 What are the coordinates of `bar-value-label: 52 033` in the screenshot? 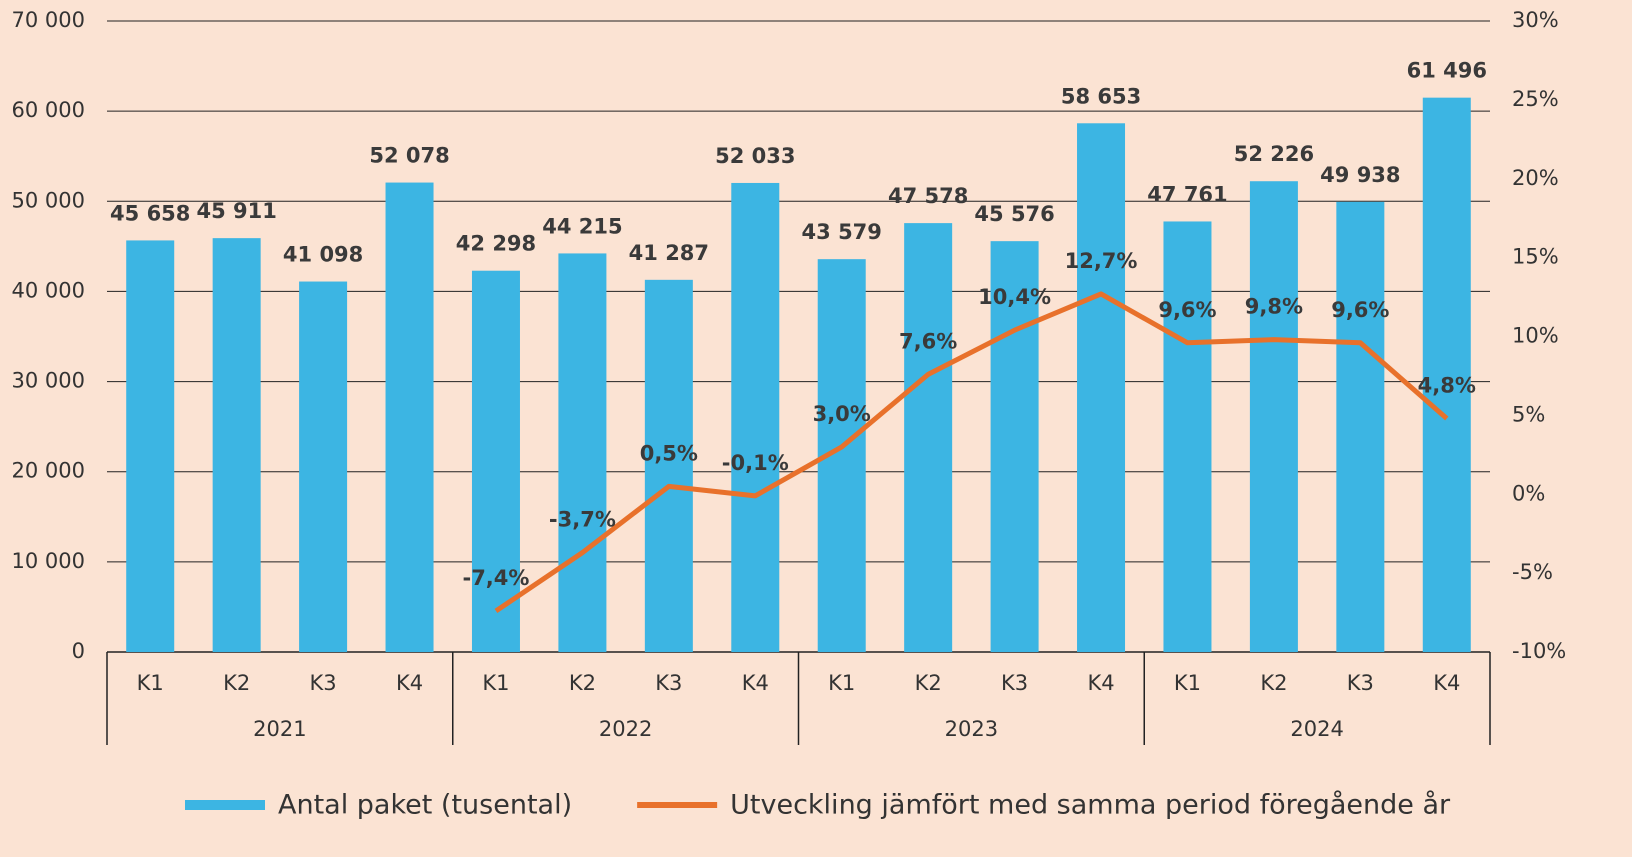 It's located at (755, 156).